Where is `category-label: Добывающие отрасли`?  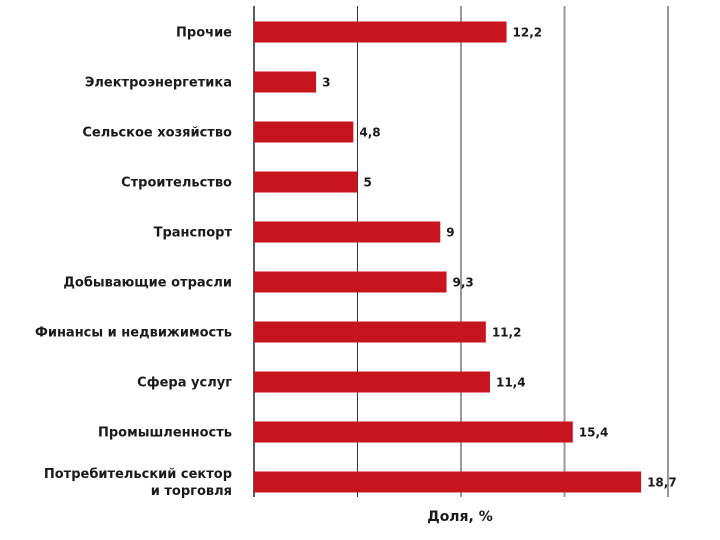 category-label: Добывающие отрасли is located at coordinates (147, 283).